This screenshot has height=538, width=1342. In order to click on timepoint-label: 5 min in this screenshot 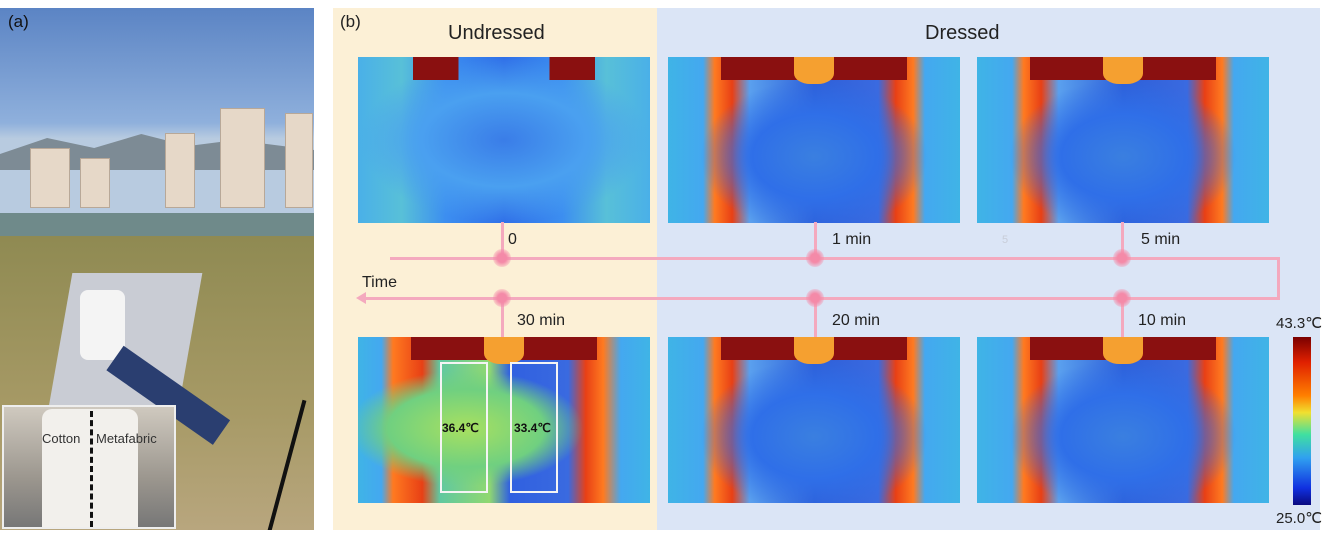, I will do `click(1161, 239)`.